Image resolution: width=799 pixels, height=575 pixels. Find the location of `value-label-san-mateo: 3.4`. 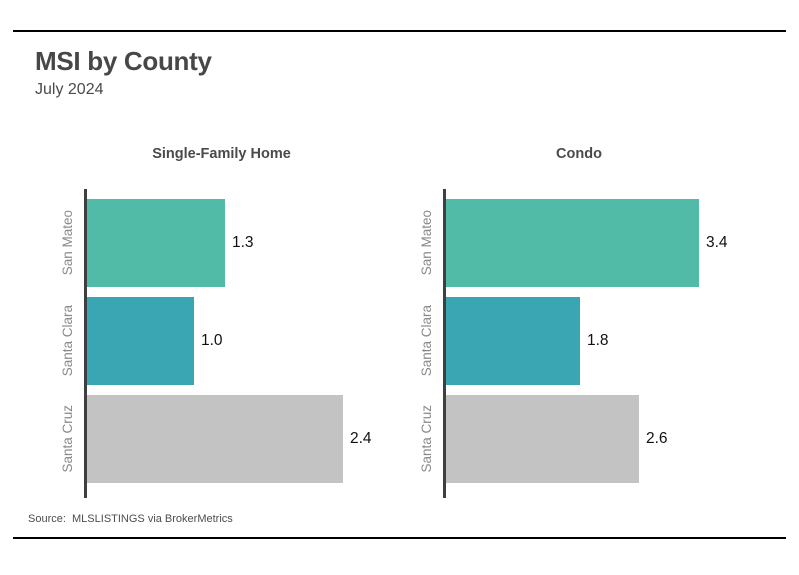

value-label-san-mateo: 3.4 is located at coordinates (717, 242).